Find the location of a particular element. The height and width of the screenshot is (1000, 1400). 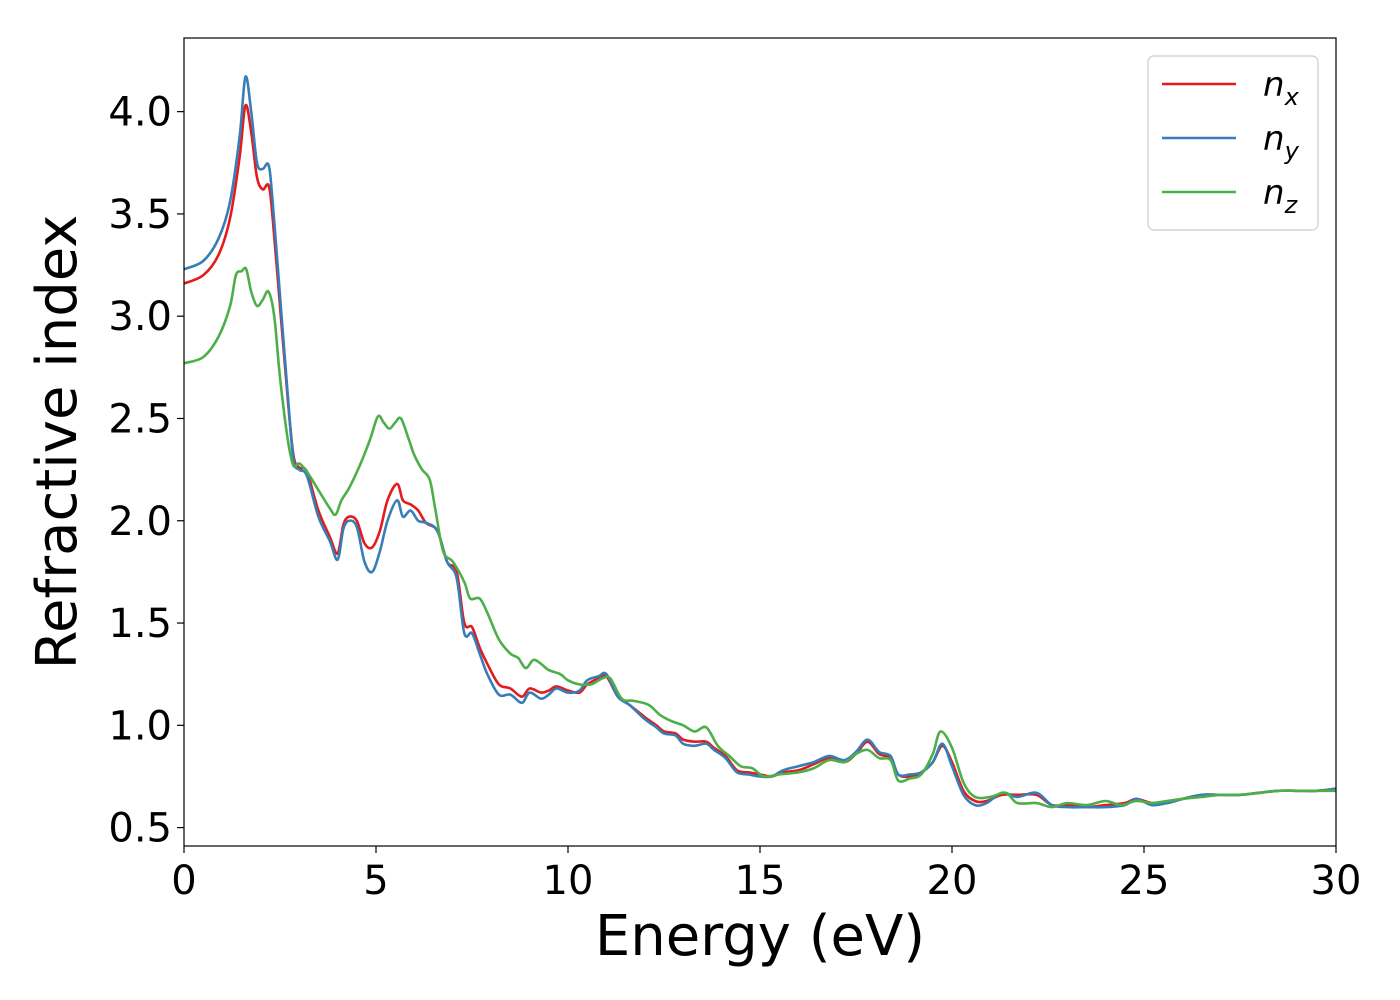

x-tick-label: 15 is located at coordinates (760, 881).